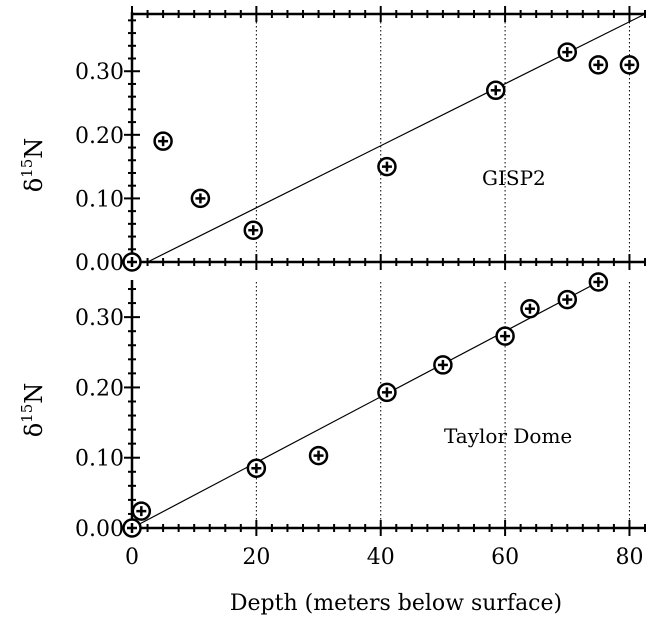  Describe the element at coordinates (381, 557) in the screenshot. I see `x-tick-label: 40` at that location.